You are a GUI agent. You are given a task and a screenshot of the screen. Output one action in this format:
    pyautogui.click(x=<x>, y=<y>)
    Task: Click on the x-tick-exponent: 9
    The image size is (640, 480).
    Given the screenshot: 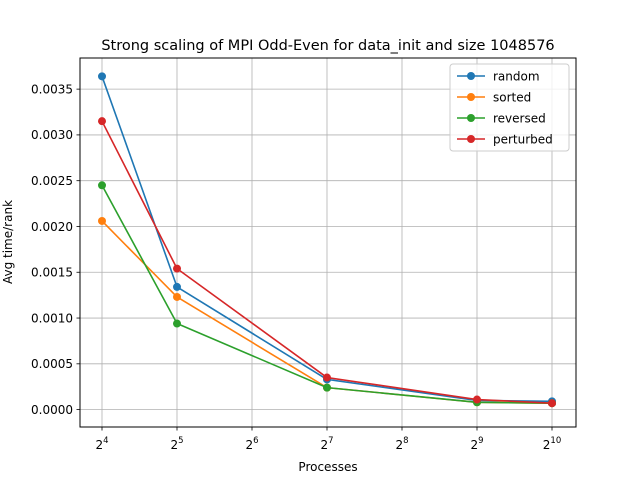 What is the action you would take?
    pyautogui.click(x=480, y=441)
    